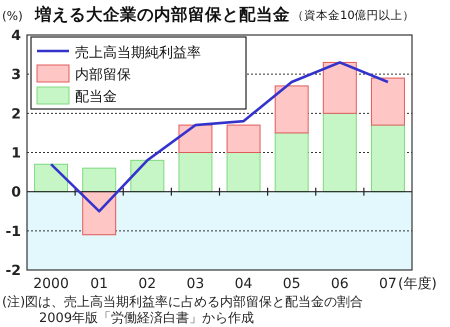 The width and height of the screenshot is (450, 327). I want to click on x-tick-label: 02, so click(147, 284).